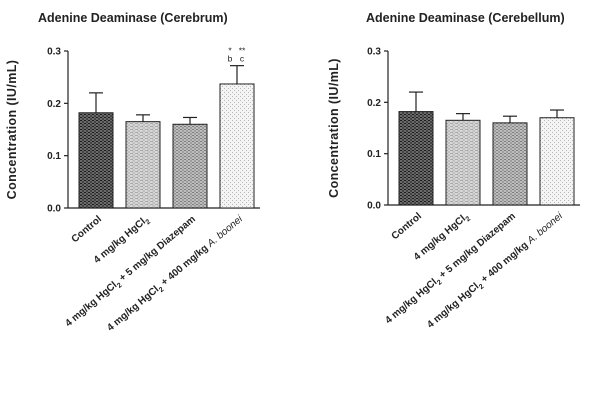 The width and height of the screenshot is (608, 419). What do you see at coordinates (242, 59) in the screenshot?
I see `significance-letter: c` at bounding box center [242, 59].